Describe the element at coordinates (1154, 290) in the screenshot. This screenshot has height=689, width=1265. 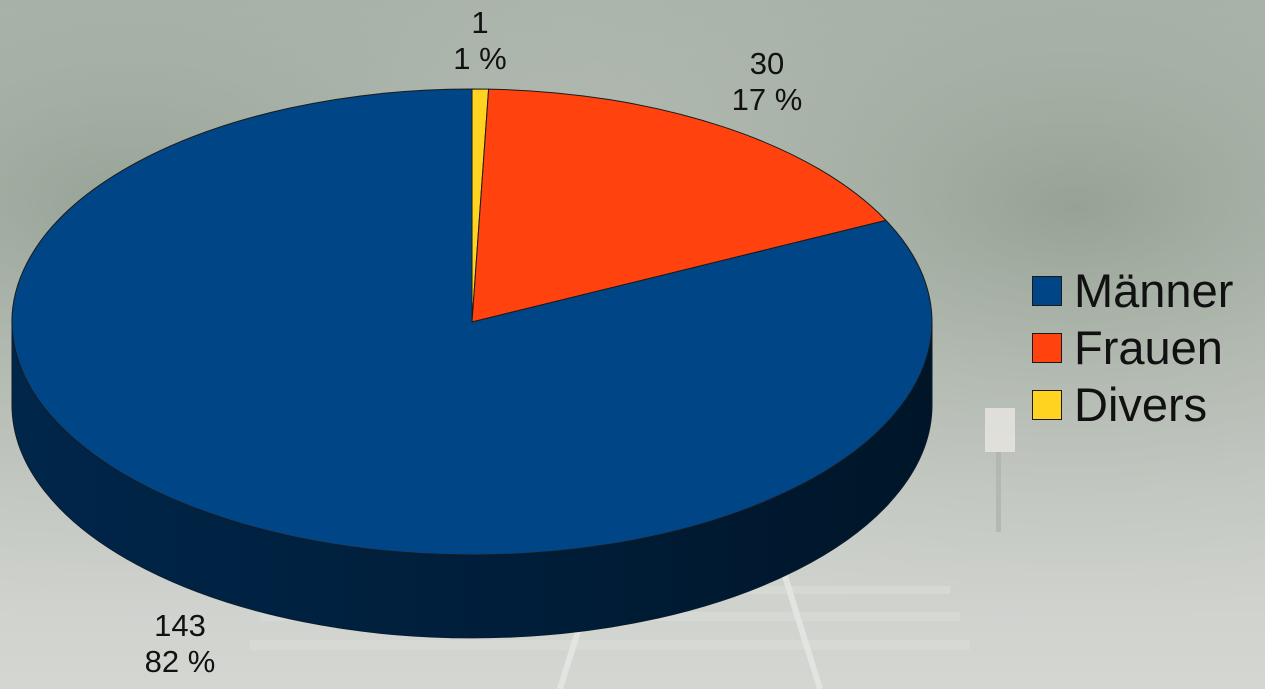
I see `legend-label-maenner: Männer` at that location.